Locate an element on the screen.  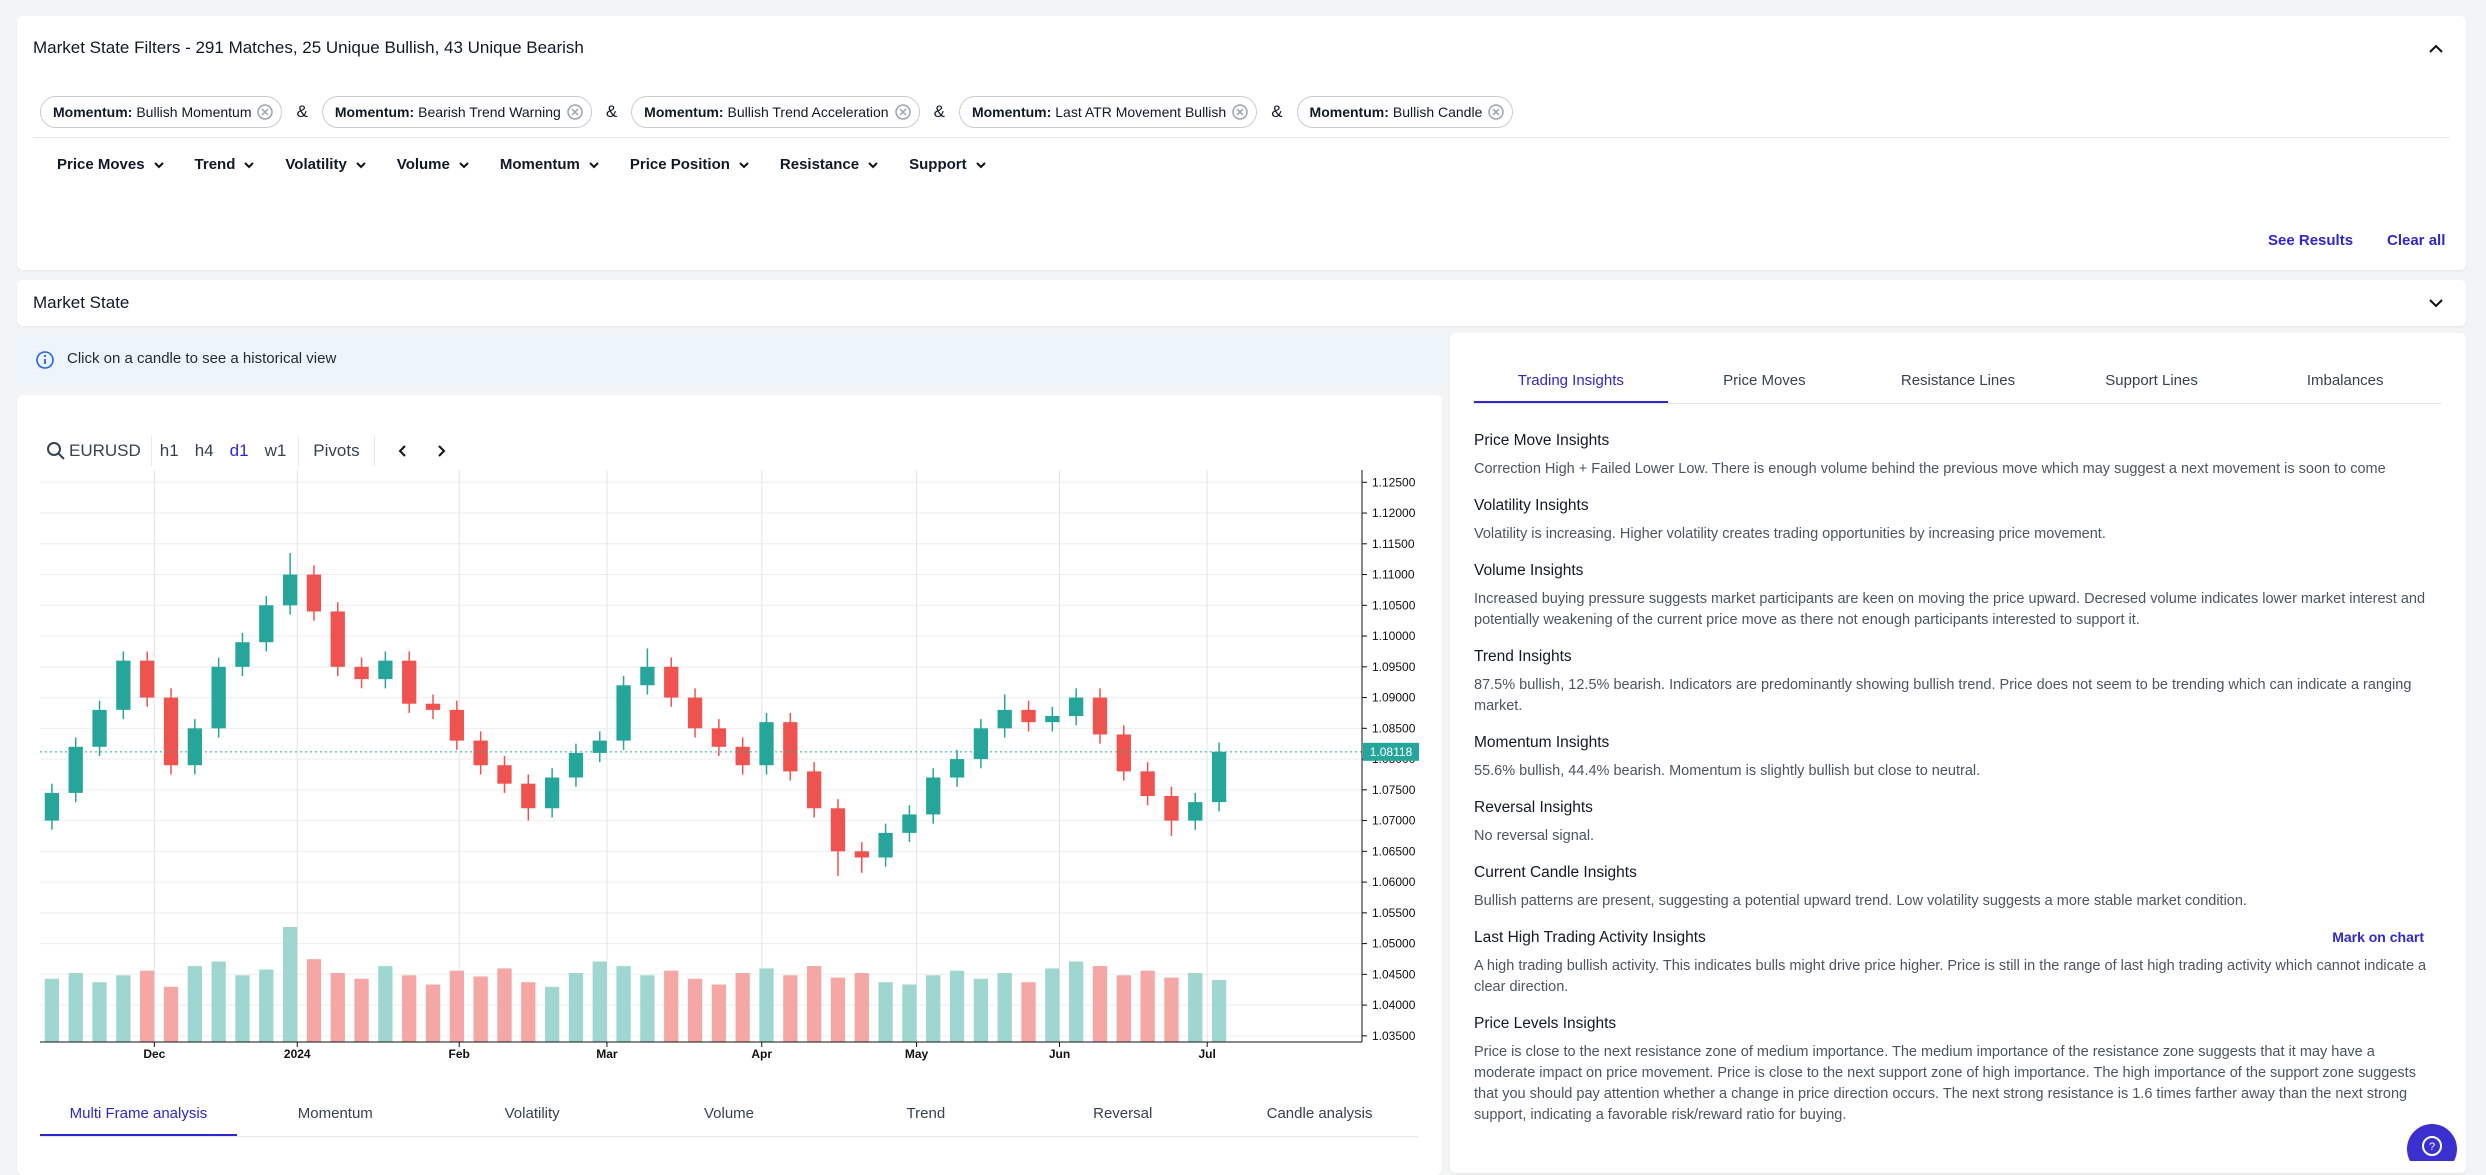
clear-all: Clear all is located at coordinates (2416, 240).